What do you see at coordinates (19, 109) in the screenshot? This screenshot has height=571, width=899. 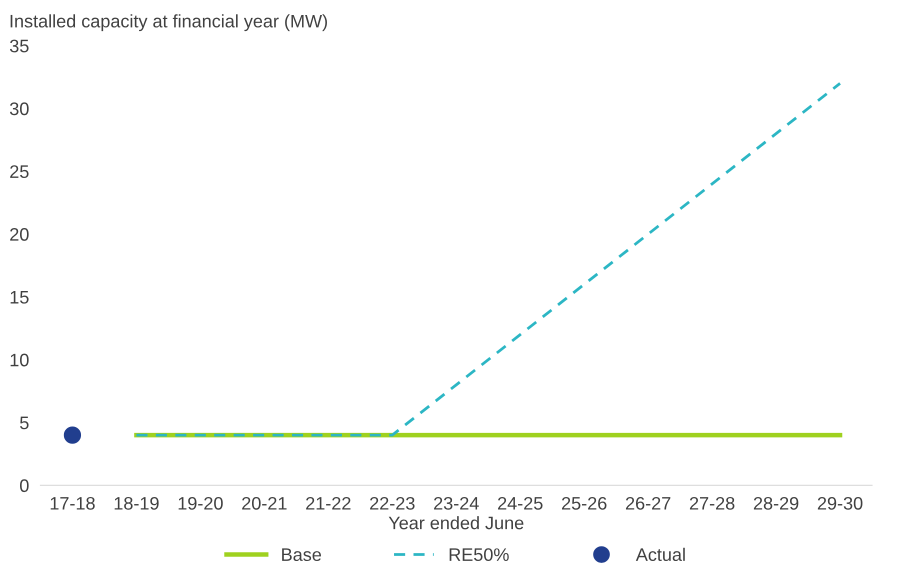 I see `y-tick-label: 30` at bounding box center [19, 109].